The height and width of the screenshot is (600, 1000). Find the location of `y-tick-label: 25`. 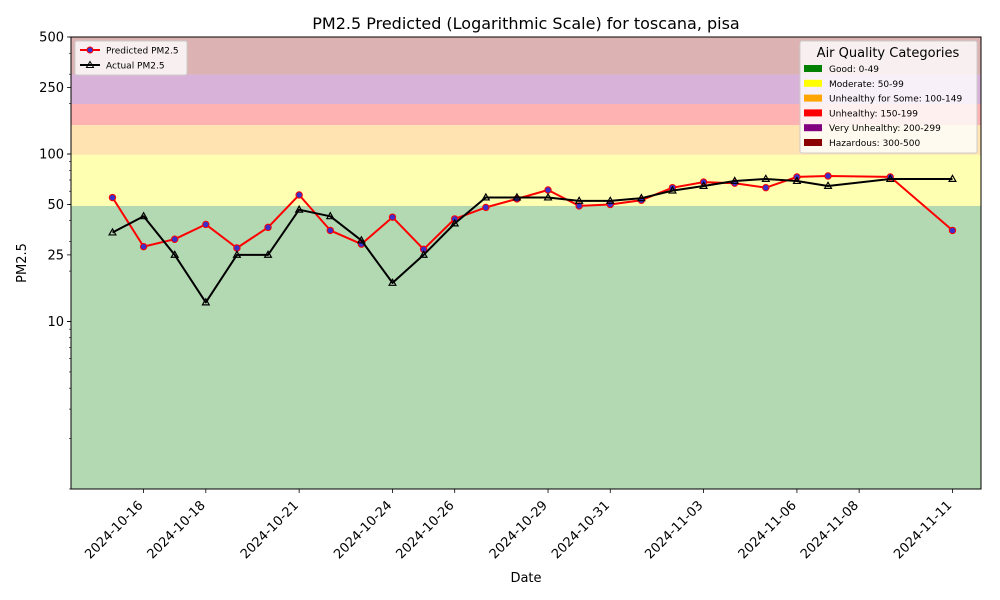

y-tick-label: 25 is located at coordinates (55, 255).